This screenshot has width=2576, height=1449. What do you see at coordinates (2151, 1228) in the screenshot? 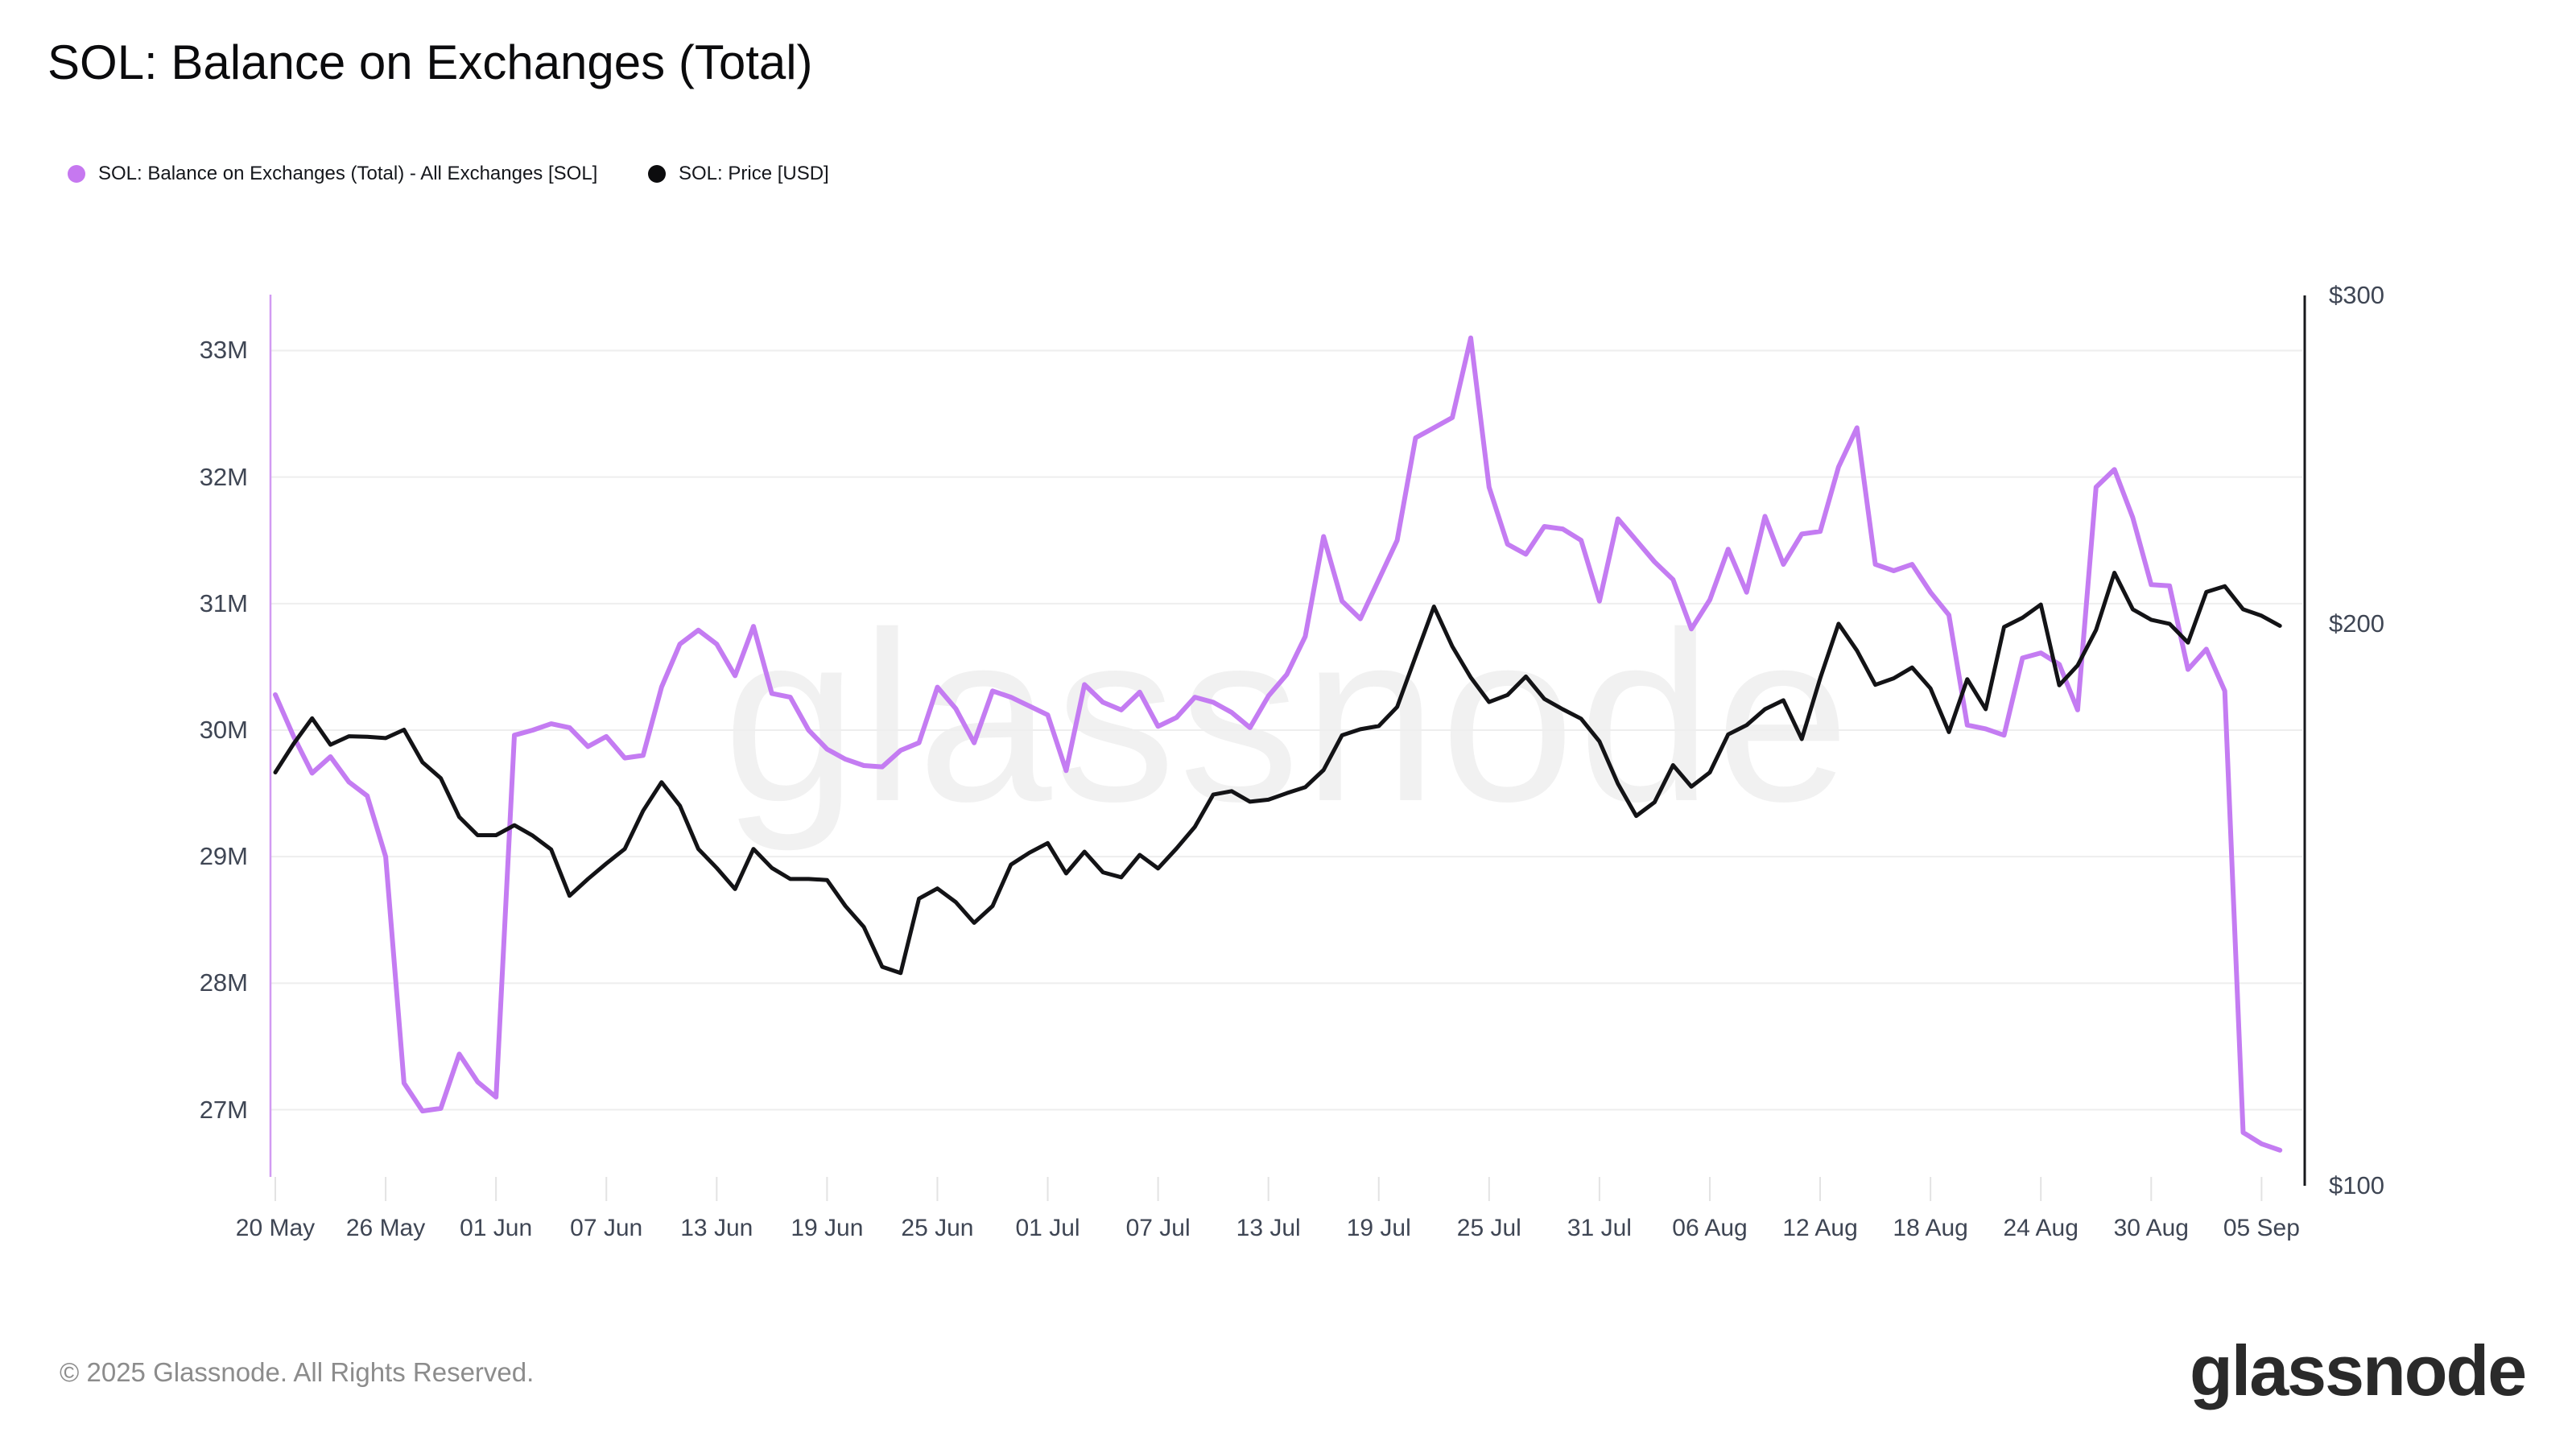
I see `x-tick-label: 30 Aug` at bounding box center [2151, 1228].